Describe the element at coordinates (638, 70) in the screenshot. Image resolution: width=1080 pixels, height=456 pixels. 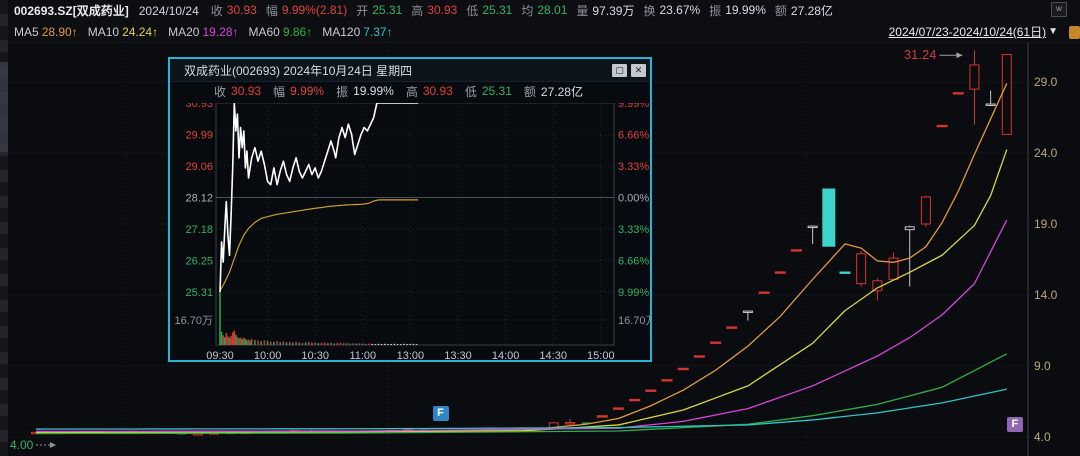
I see `close-icon: ✕` at that location.